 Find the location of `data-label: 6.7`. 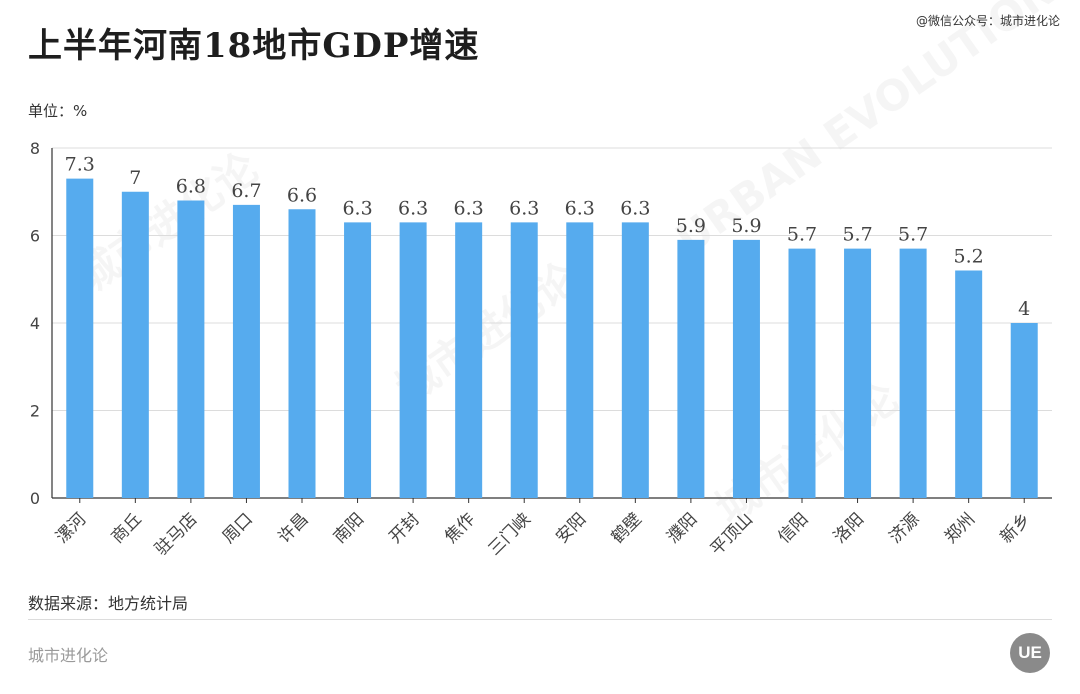

data-label: 6.7 is located at coordinates (246, 191).